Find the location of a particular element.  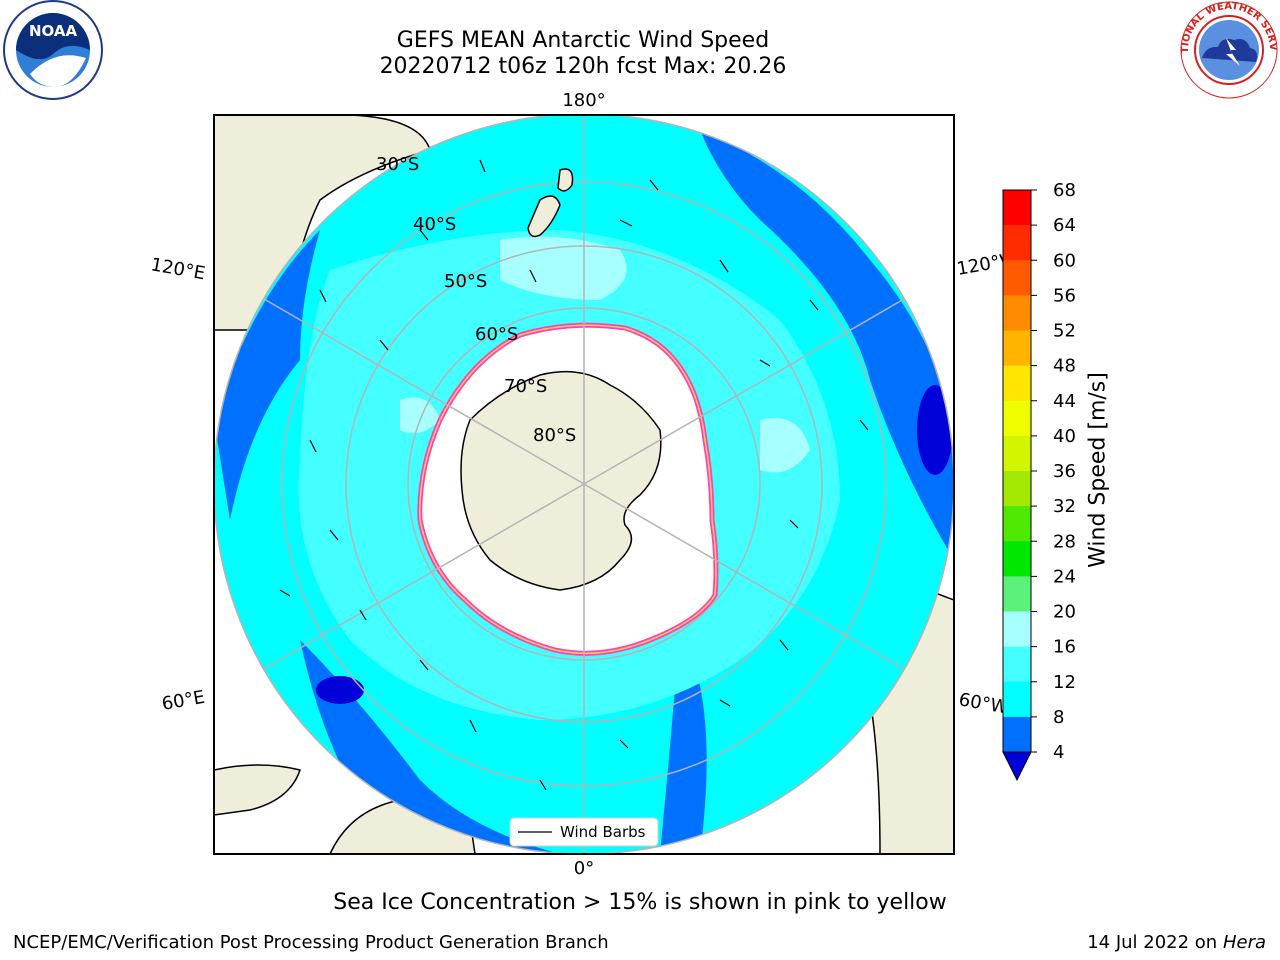

colorbar-tick-label: 12 is located at coordinates (1064, 682).